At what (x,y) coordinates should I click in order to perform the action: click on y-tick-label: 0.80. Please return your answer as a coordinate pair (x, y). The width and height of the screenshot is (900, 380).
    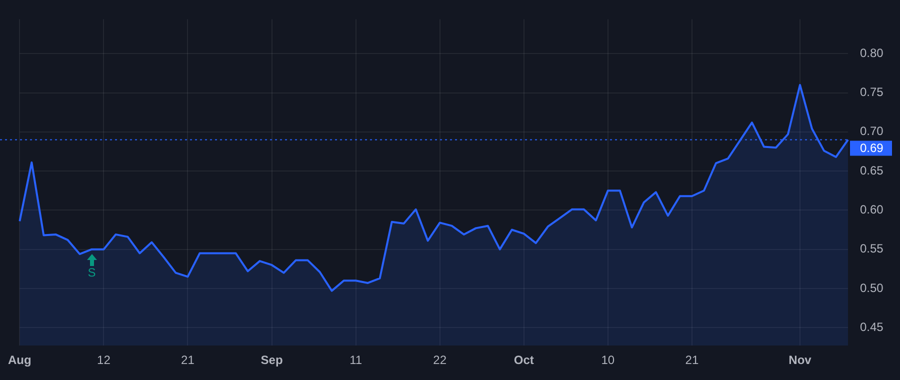
    Looking at the image, I should click on (872, 53).